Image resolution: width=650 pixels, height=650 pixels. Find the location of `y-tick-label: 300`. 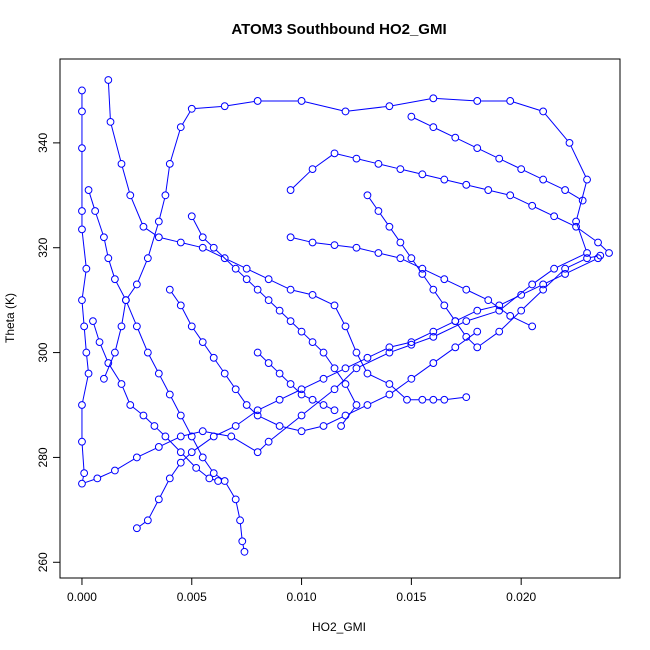

y-tick-label: 300 is located at coordinates (43, 352).